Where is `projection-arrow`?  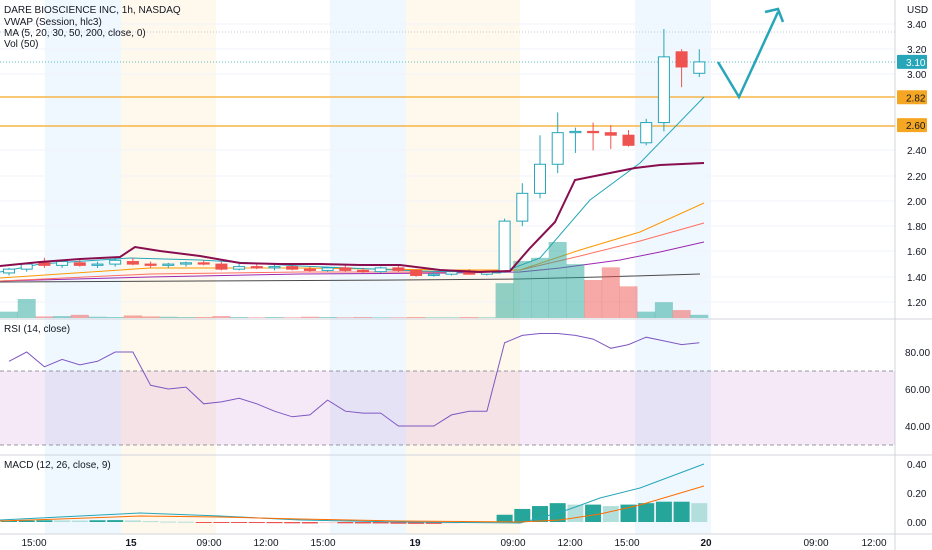
projection-arrow is located at coordinates (750, 53).